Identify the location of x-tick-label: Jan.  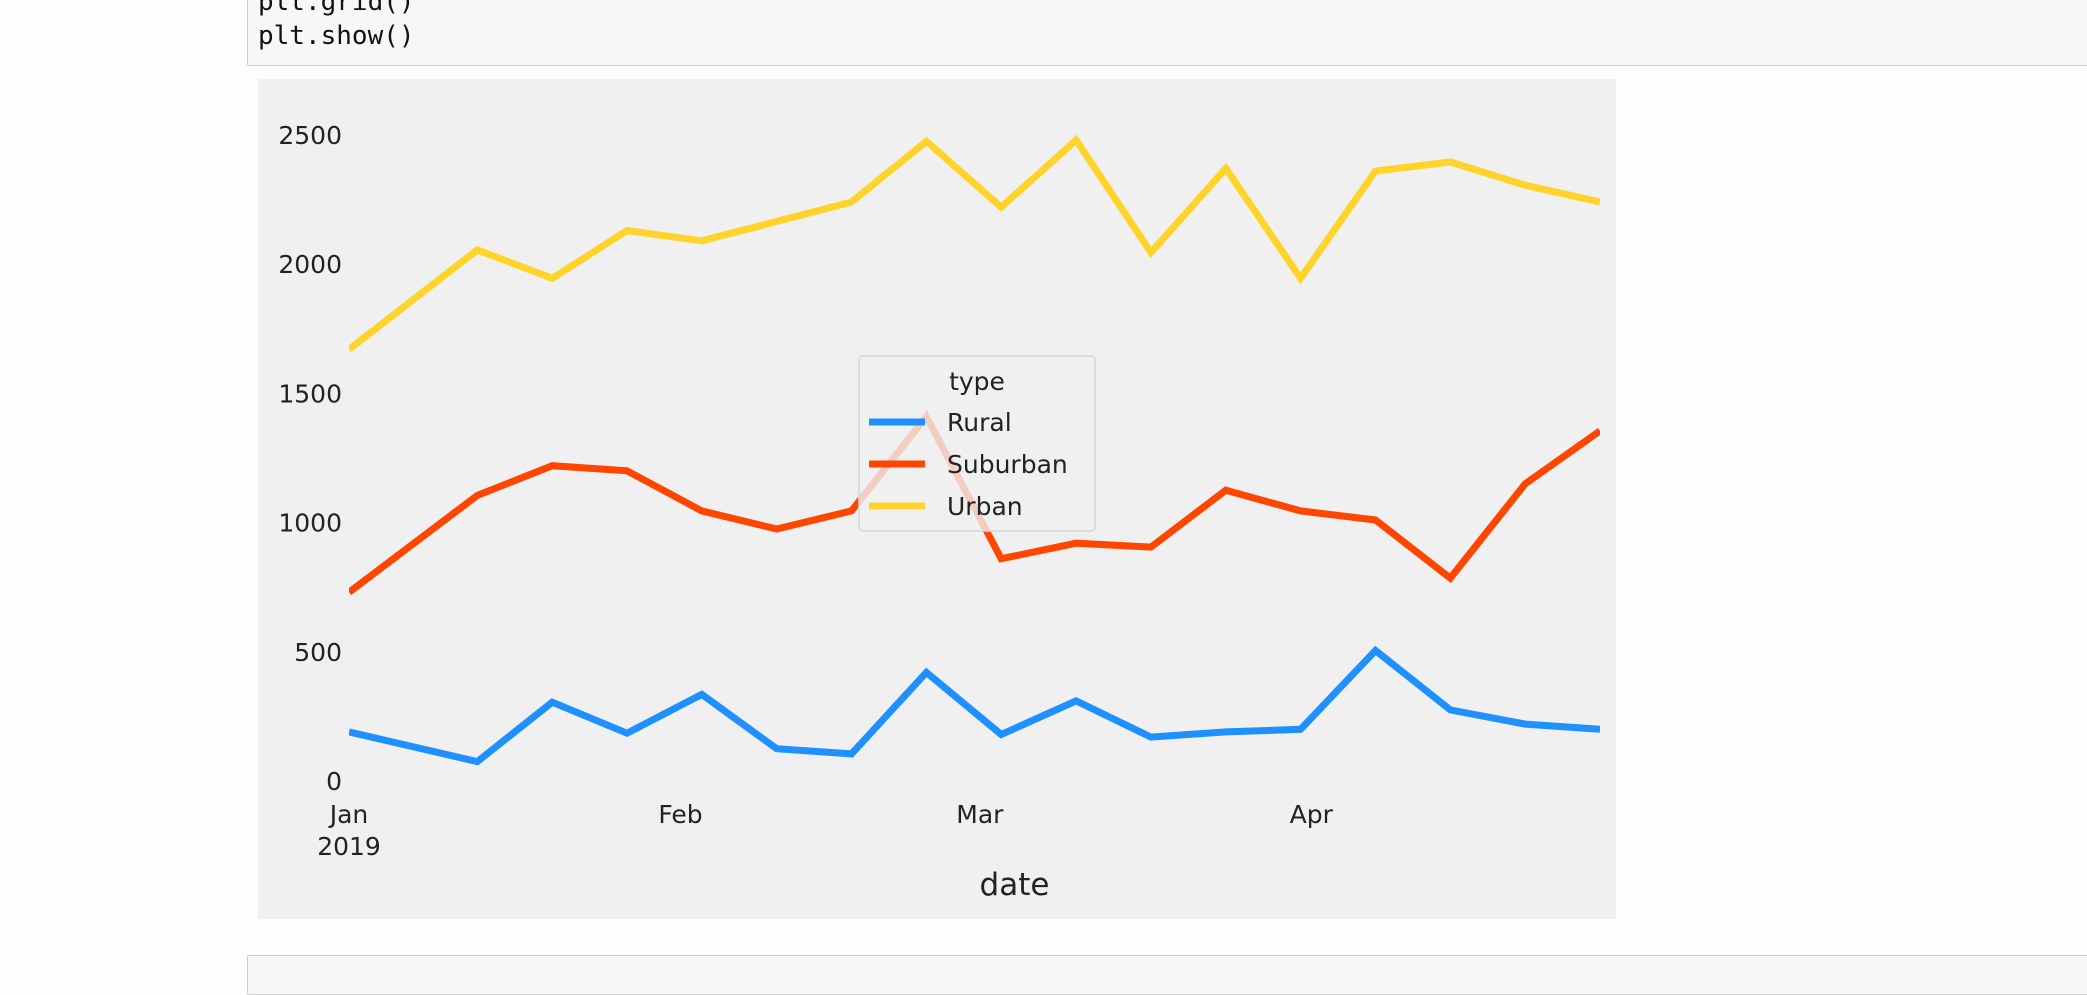
(348, 814).